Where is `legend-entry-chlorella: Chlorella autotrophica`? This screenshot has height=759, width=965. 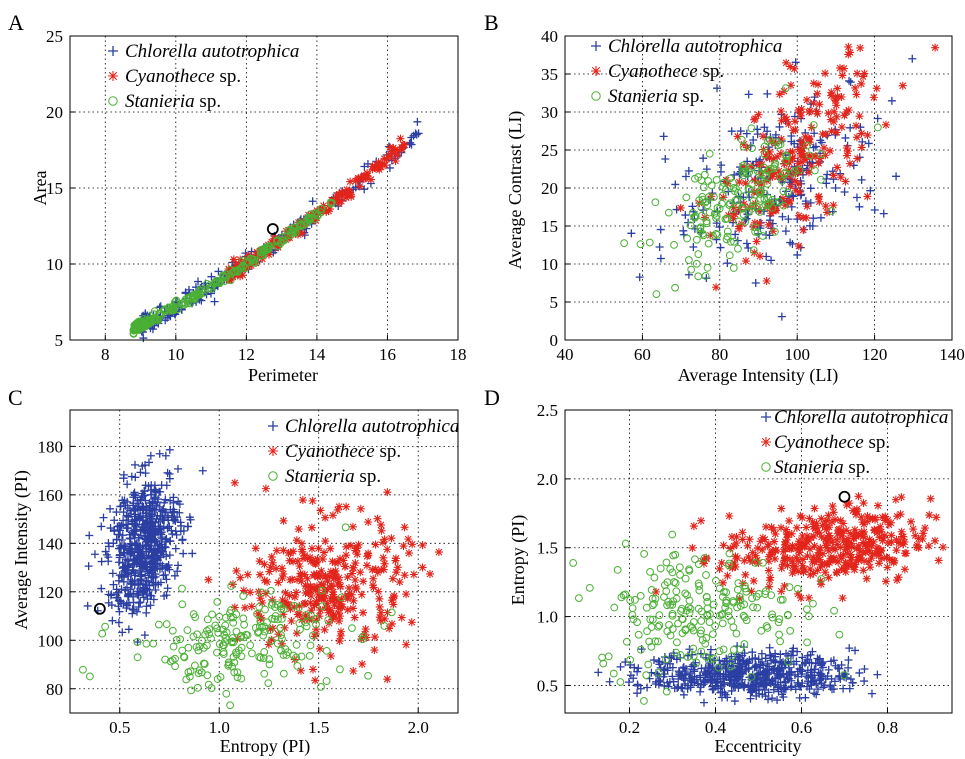
legend-entry-chlorella: Chlorella autotrophica is located at coordinates (372, 426).